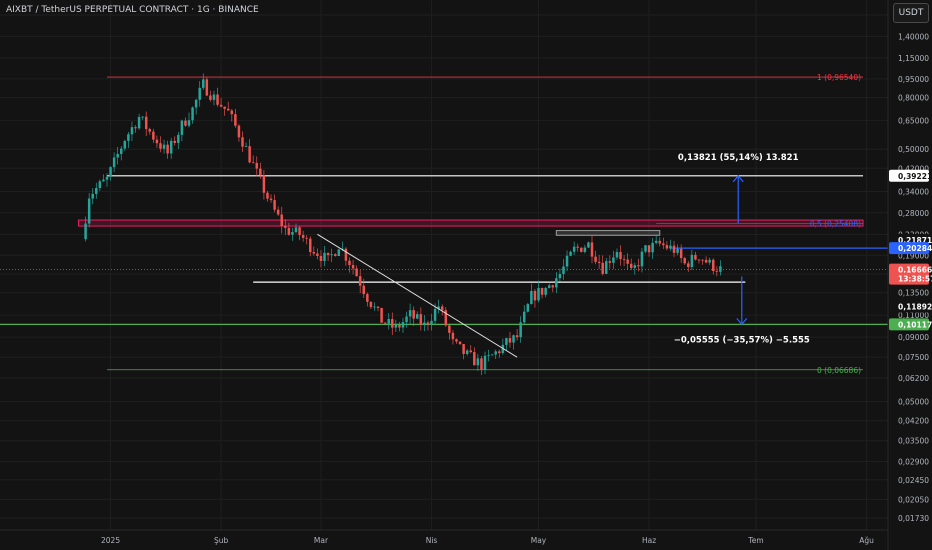 The width and height of the screenshot is (932, 550). Describe the element at coordinates (913, 36) in the screenshot. I see `y-tick-label: 1,40000` at that location.